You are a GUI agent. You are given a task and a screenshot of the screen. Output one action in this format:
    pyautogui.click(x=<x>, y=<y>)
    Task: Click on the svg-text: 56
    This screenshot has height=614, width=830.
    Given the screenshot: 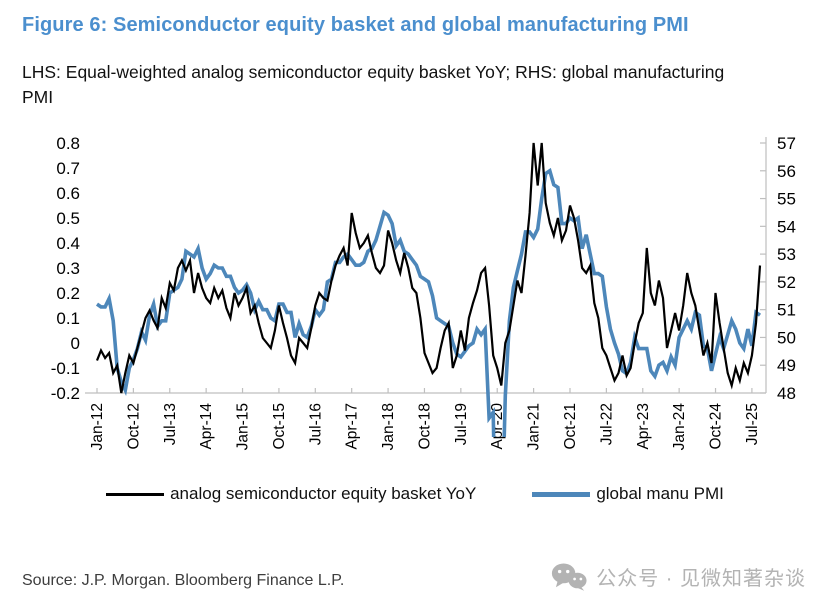 What is the action you would take?
    pyautogui.click(x=786, y=171)
    